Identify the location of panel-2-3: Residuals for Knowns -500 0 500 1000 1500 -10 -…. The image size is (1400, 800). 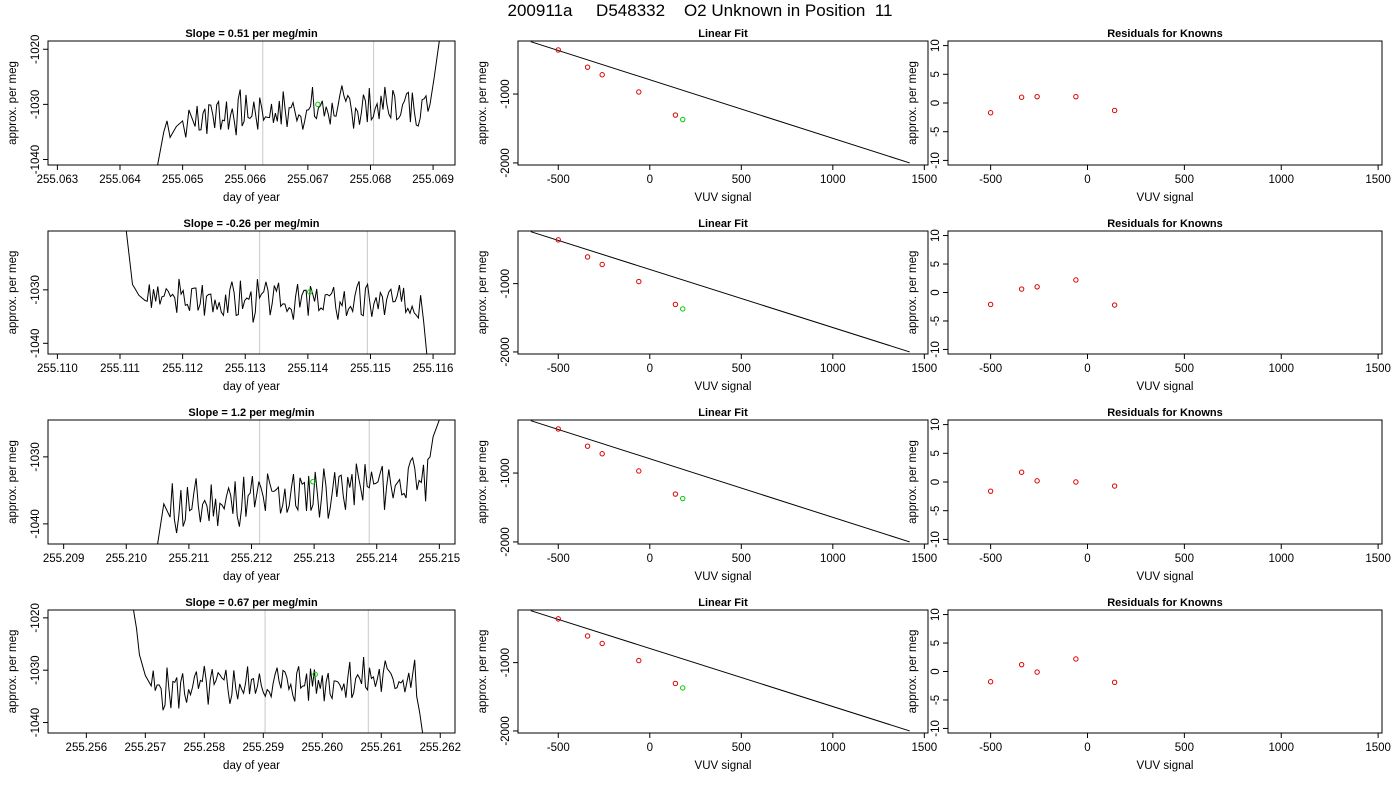
(1149, 305).